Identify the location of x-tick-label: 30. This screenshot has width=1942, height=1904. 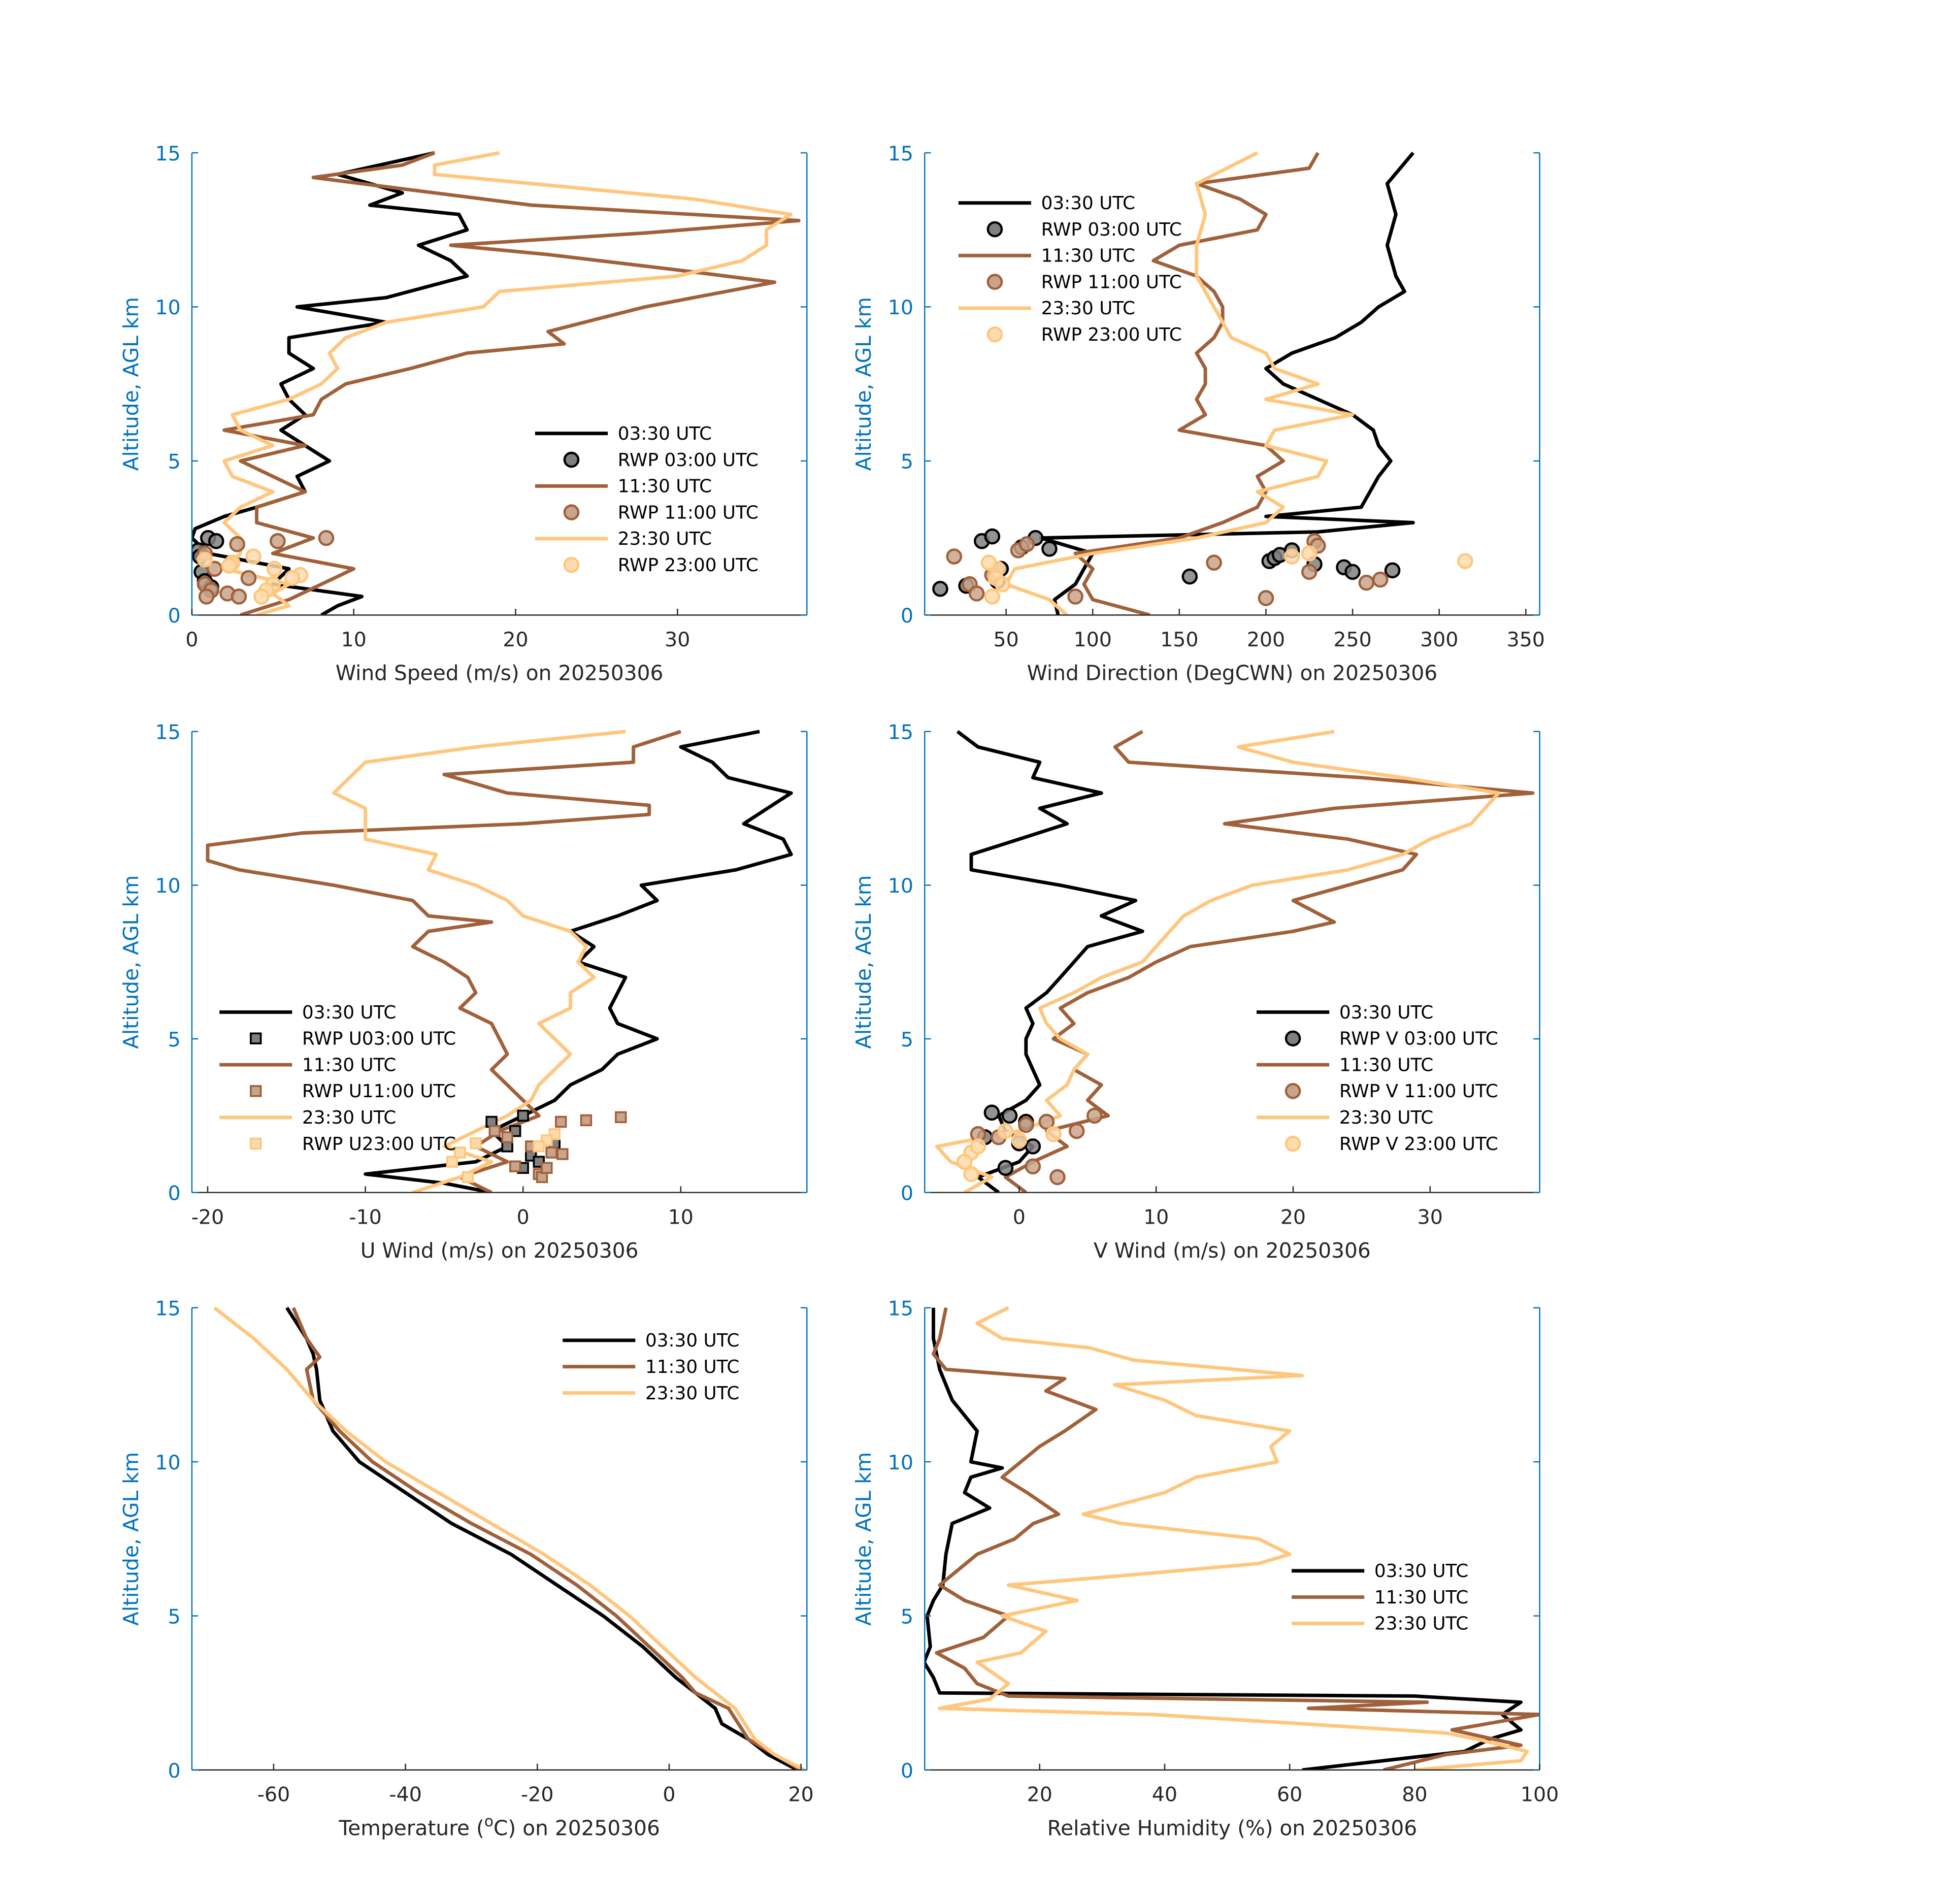
(1430, 1217).